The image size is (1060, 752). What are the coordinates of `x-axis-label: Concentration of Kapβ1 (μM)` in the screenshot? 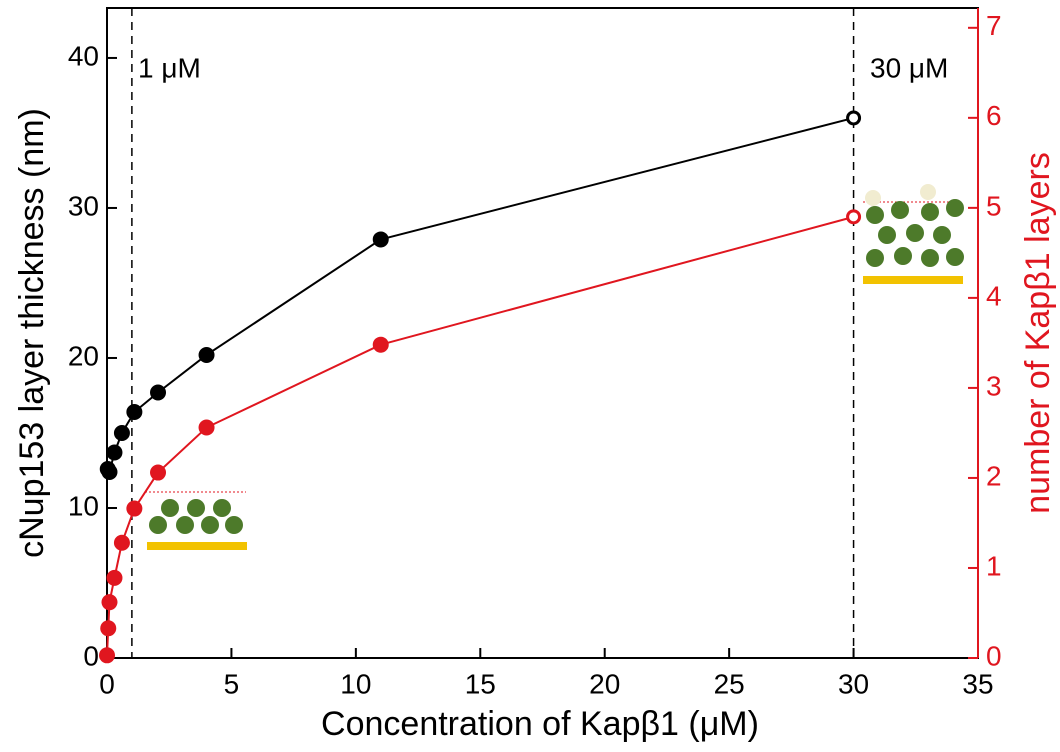 It's located at (540, 724).